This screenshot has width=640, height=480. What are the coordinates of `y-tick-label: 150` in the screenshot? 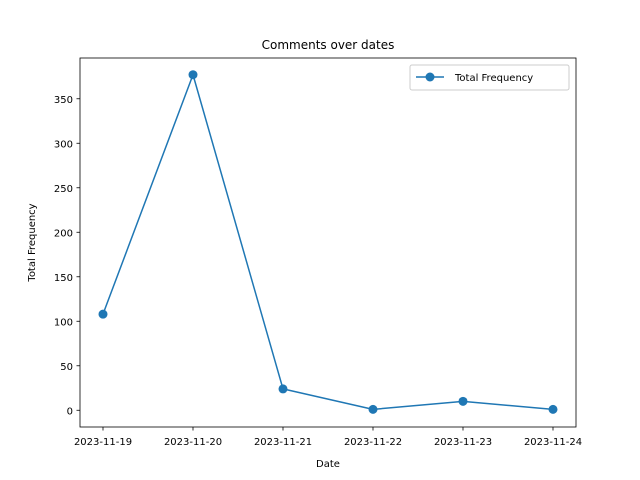 It's located at (63, 278).